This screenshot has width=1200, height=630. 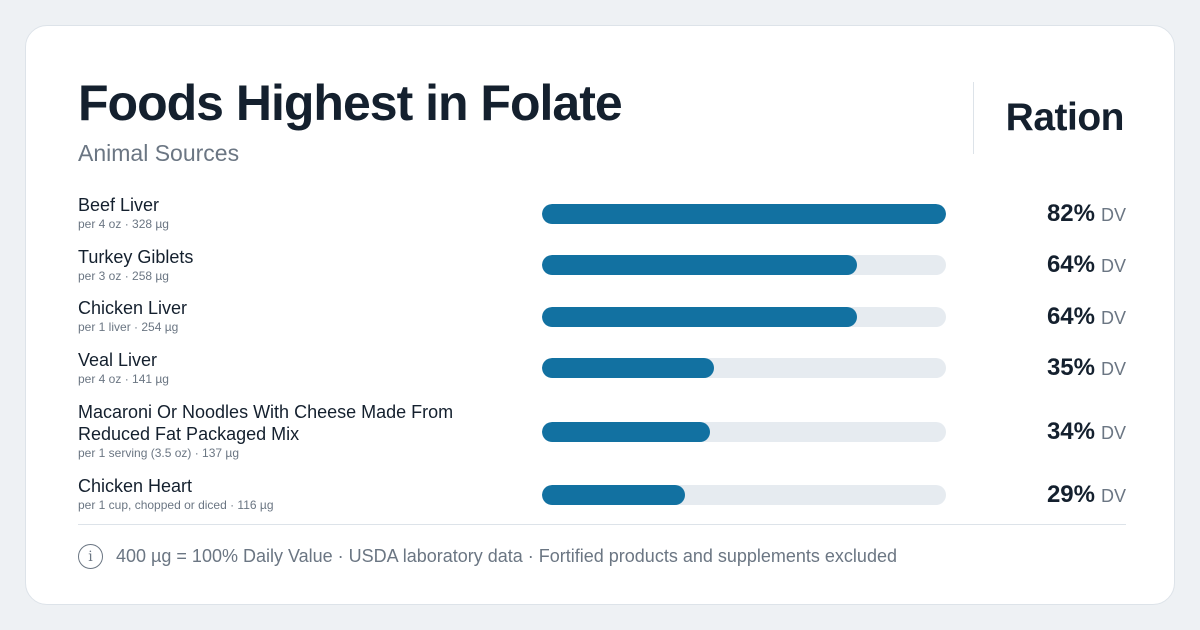 What do you see at coordinates (288, 316) in the screenshot?
I see `food-label: Chicken Liver per 1 liver · 254 µg` at bounding box center [288, 316].